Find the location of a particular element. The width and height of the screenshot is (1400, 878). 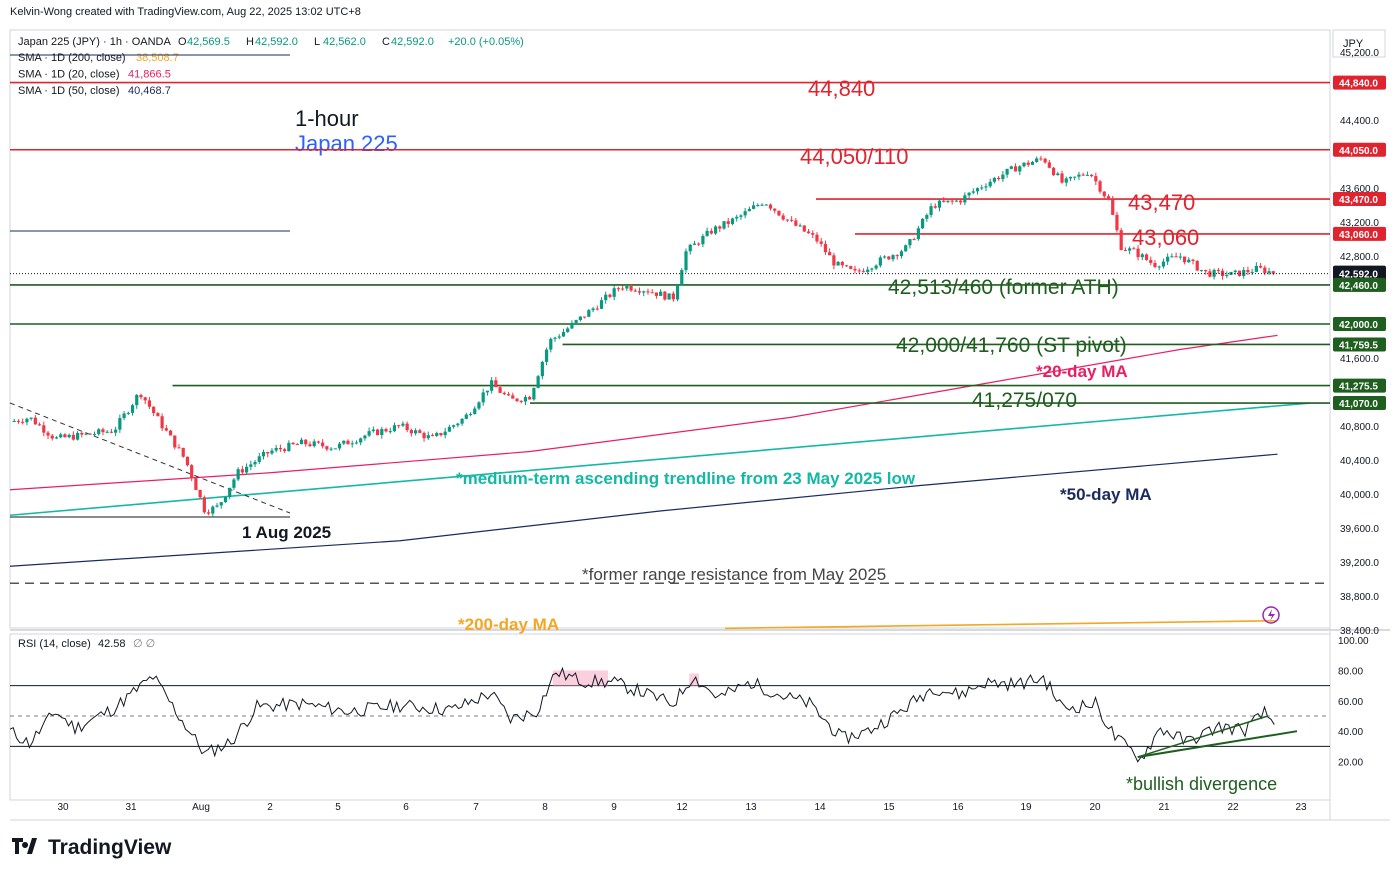

time-tick-label: 21 is located at coordinates (1164, 807).